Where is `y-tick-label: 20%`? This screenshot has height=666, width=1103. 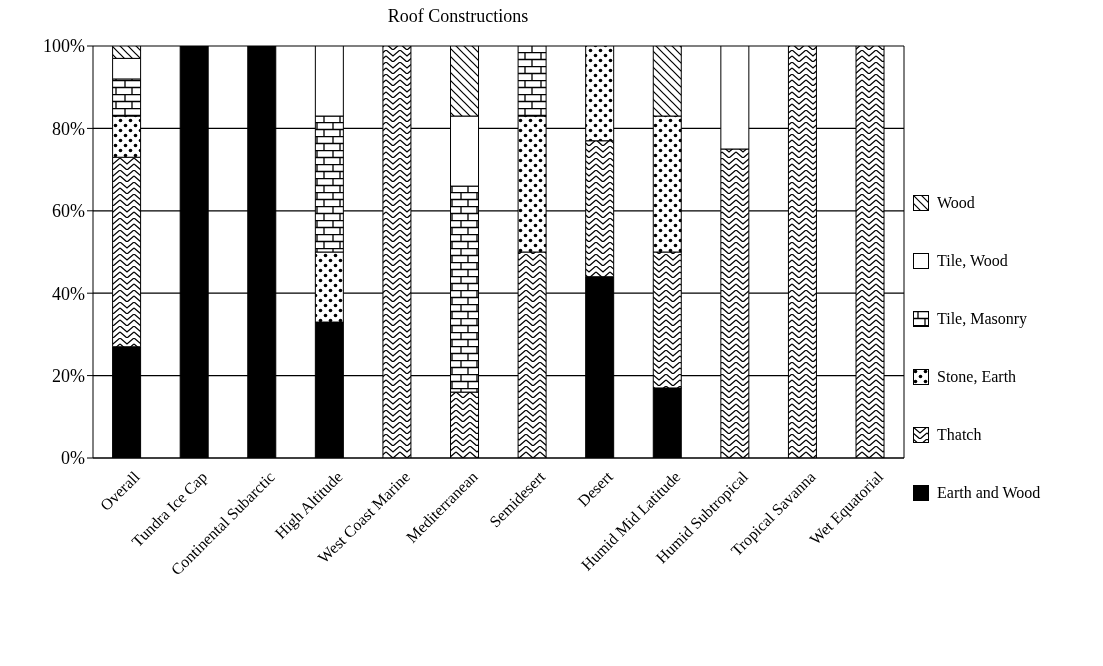
y-tick-label: 20% is located at coordinates (68, 375).